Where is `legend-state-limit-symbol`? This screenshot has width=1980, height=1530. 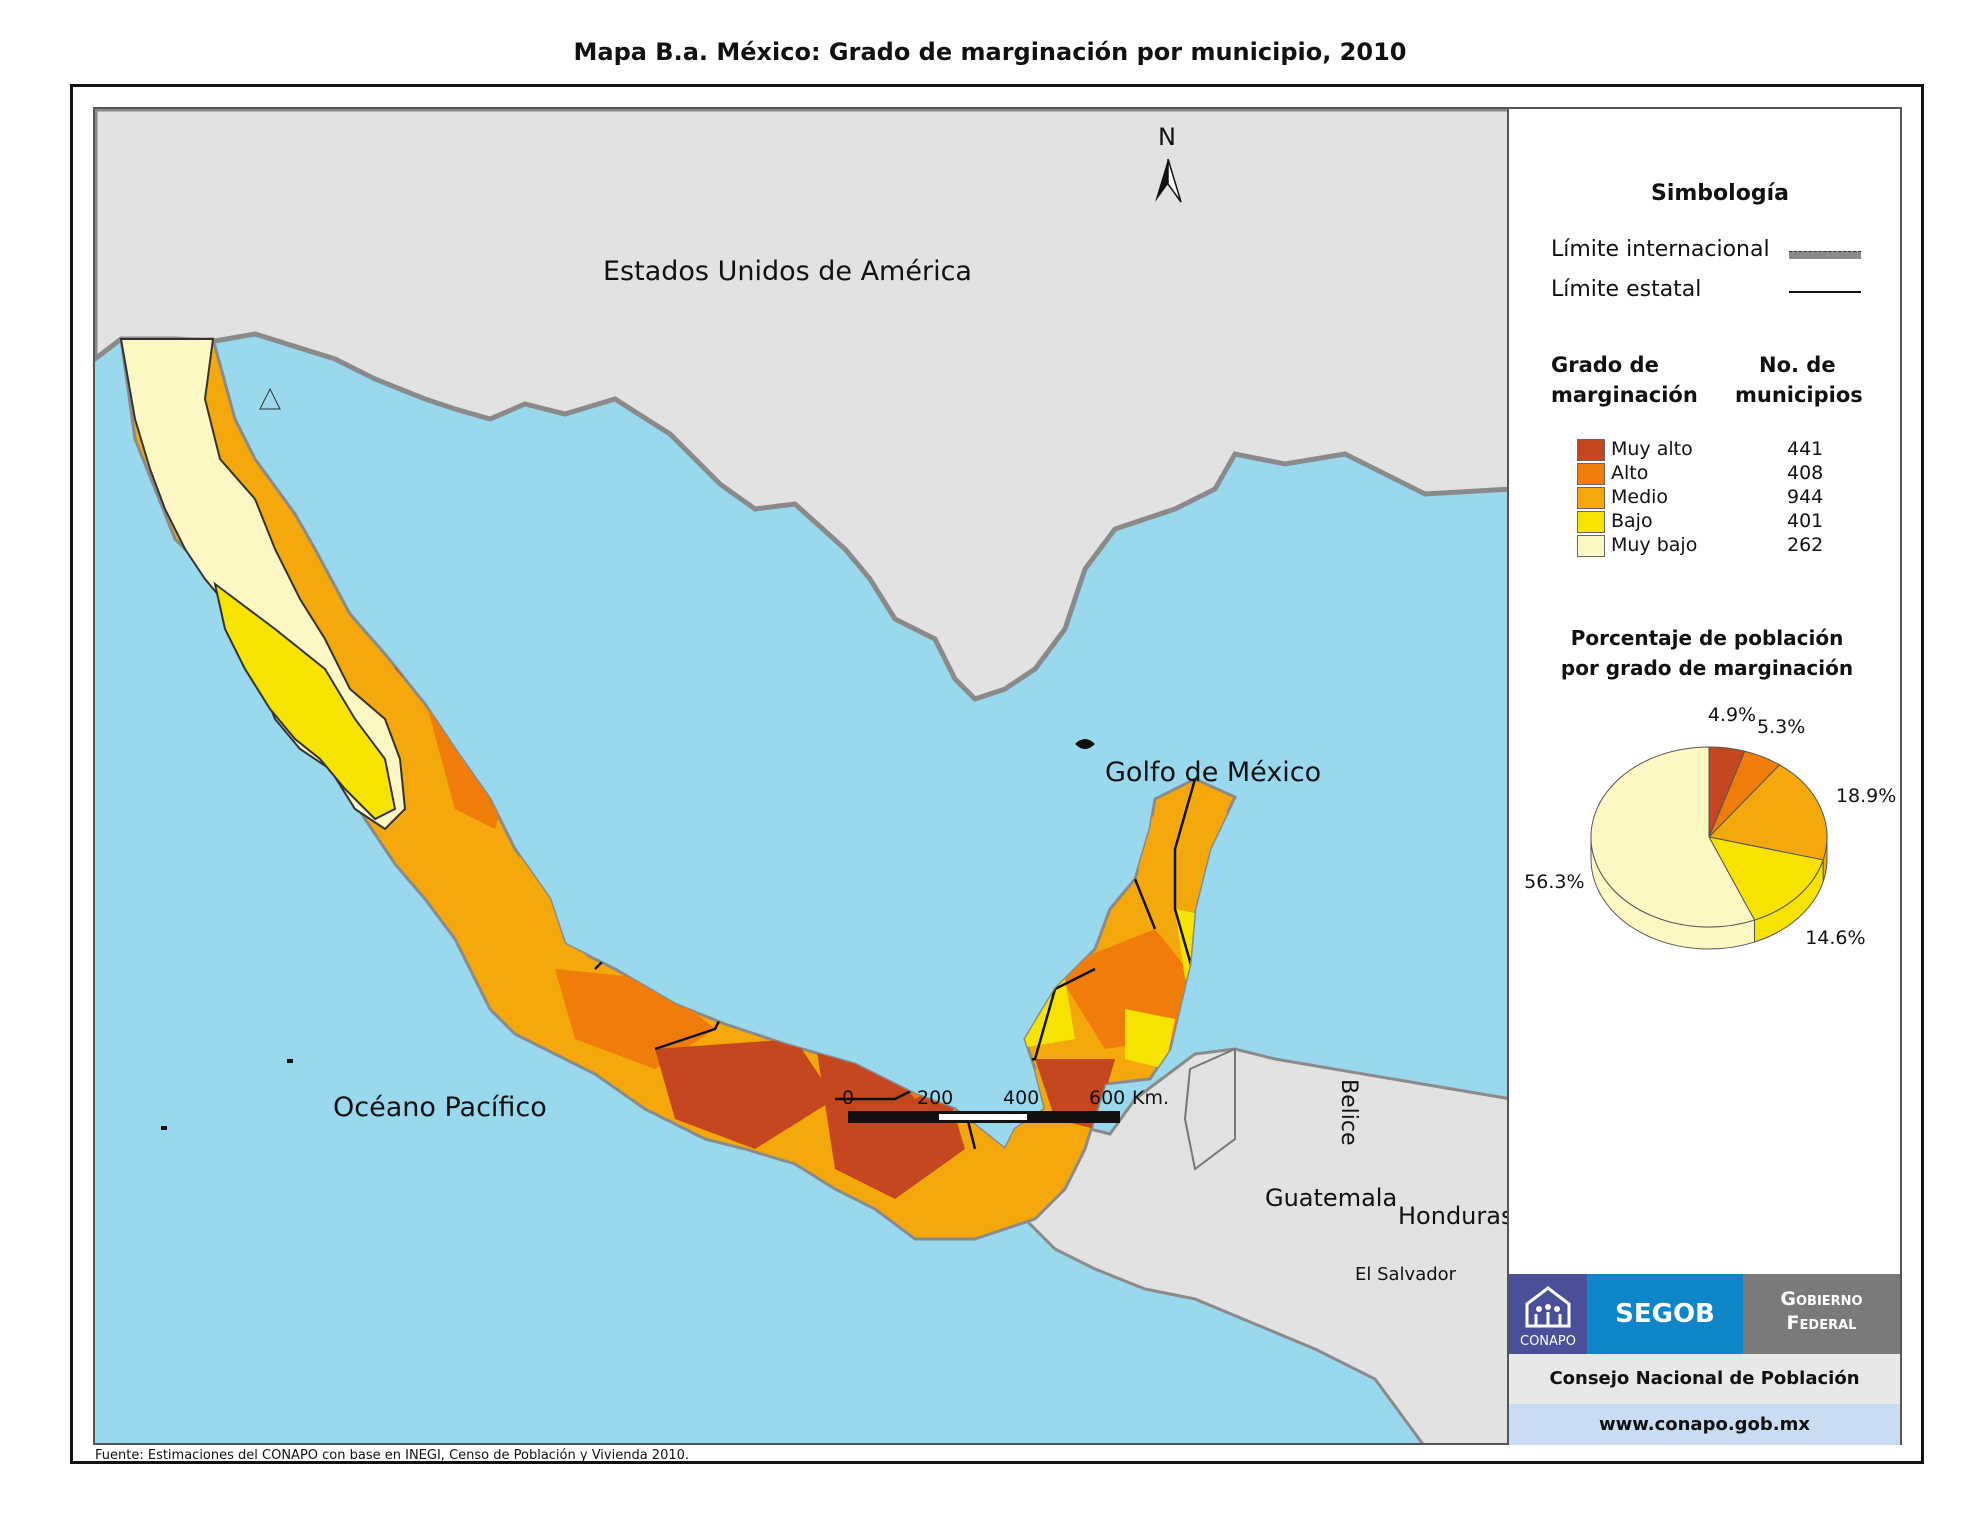
legend-state-limit-symbol is located at coordinates (1825, 292).